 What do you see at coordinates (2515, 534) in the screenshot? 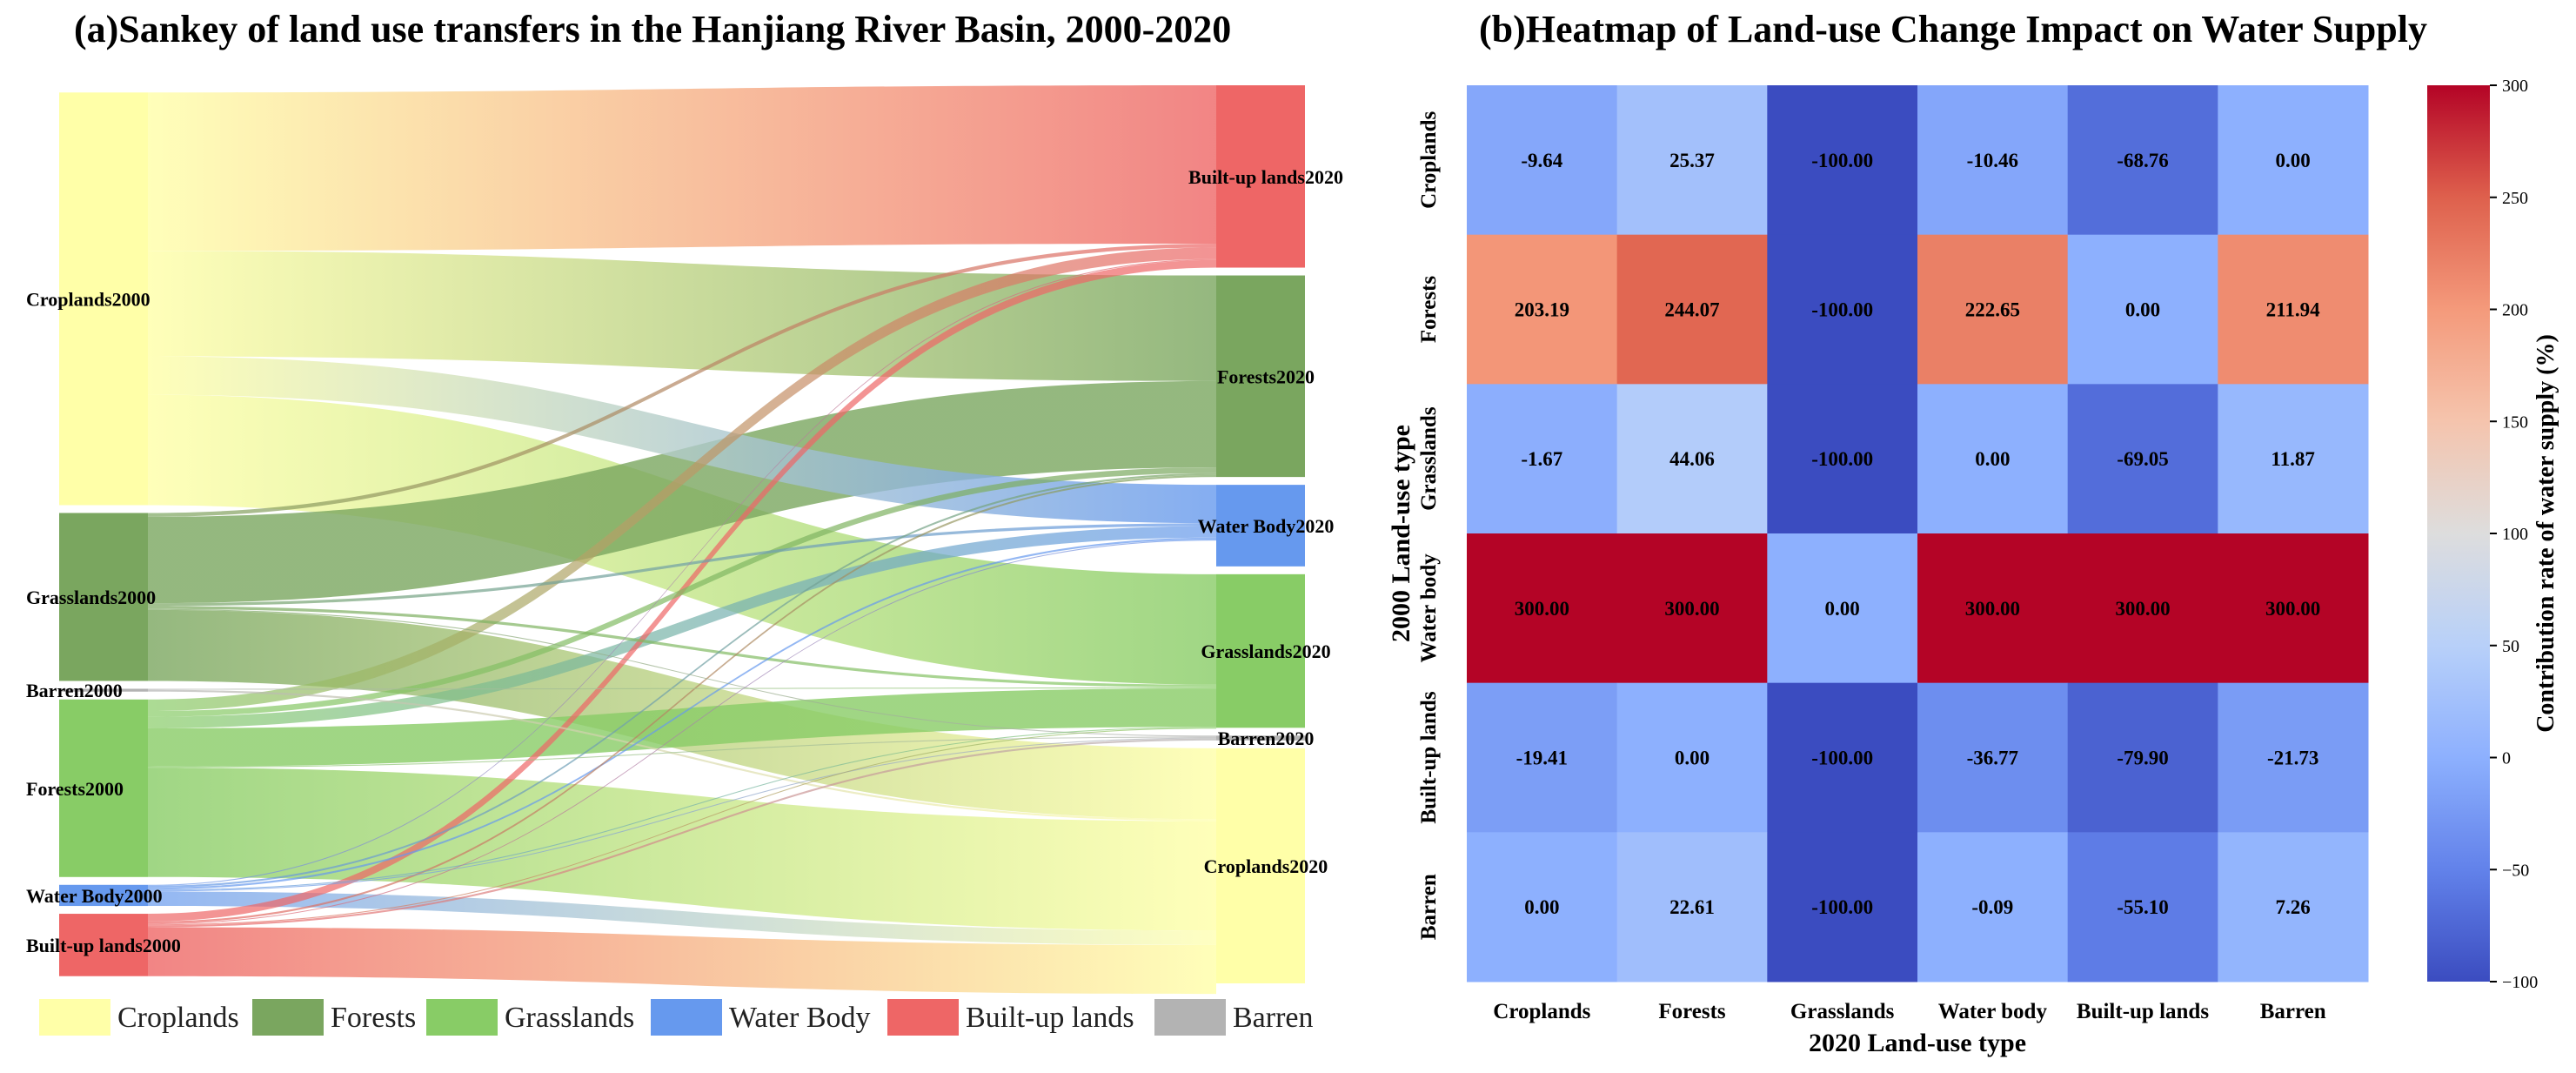
I see `colorbar-tick-label: 100` at bounding box center [2515, 534].